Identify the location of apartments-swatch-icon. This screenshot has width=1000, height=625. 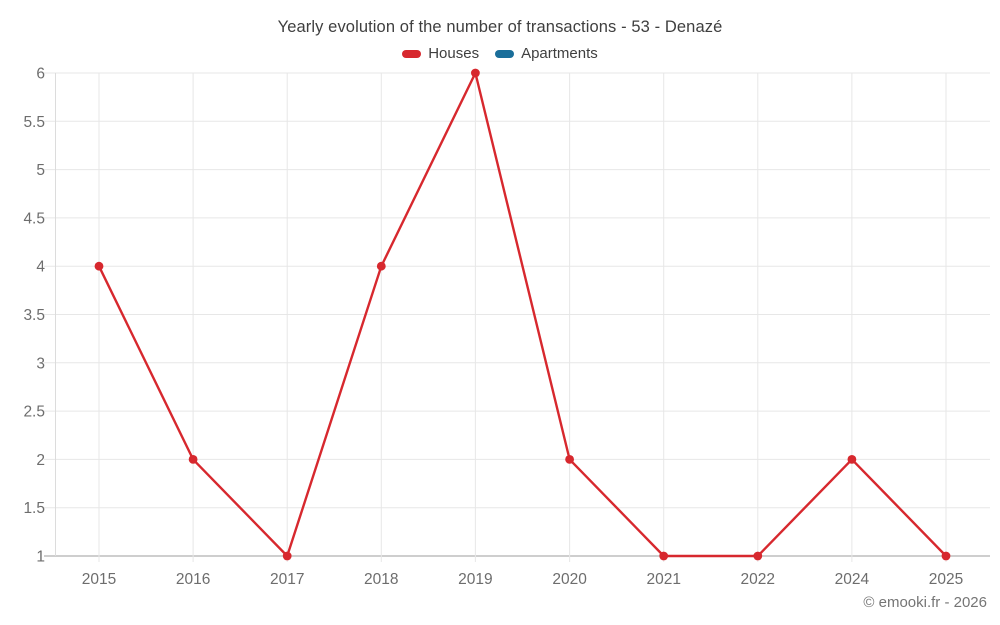
(505, 53).